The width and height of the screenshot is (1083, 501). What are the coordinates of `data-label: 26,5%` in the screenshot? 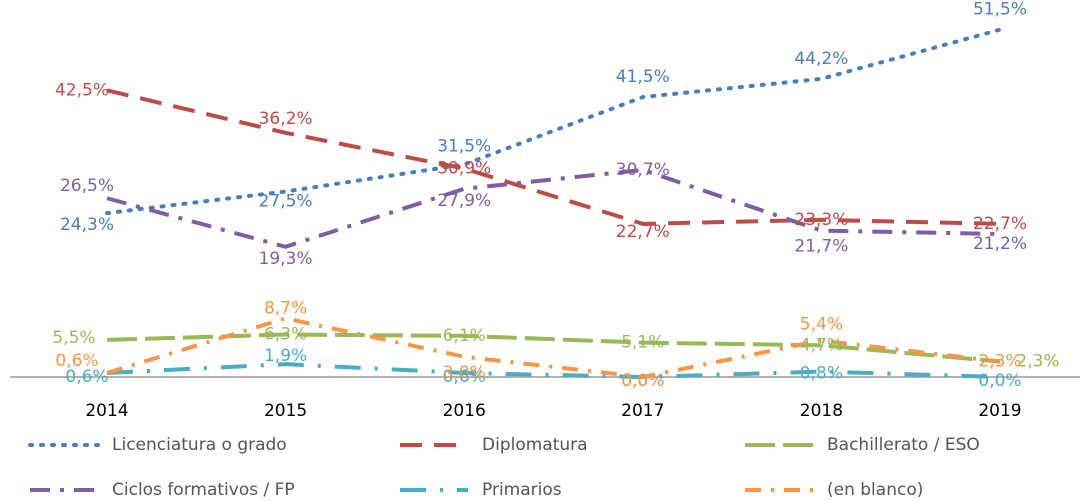 It's located at (87, 186).